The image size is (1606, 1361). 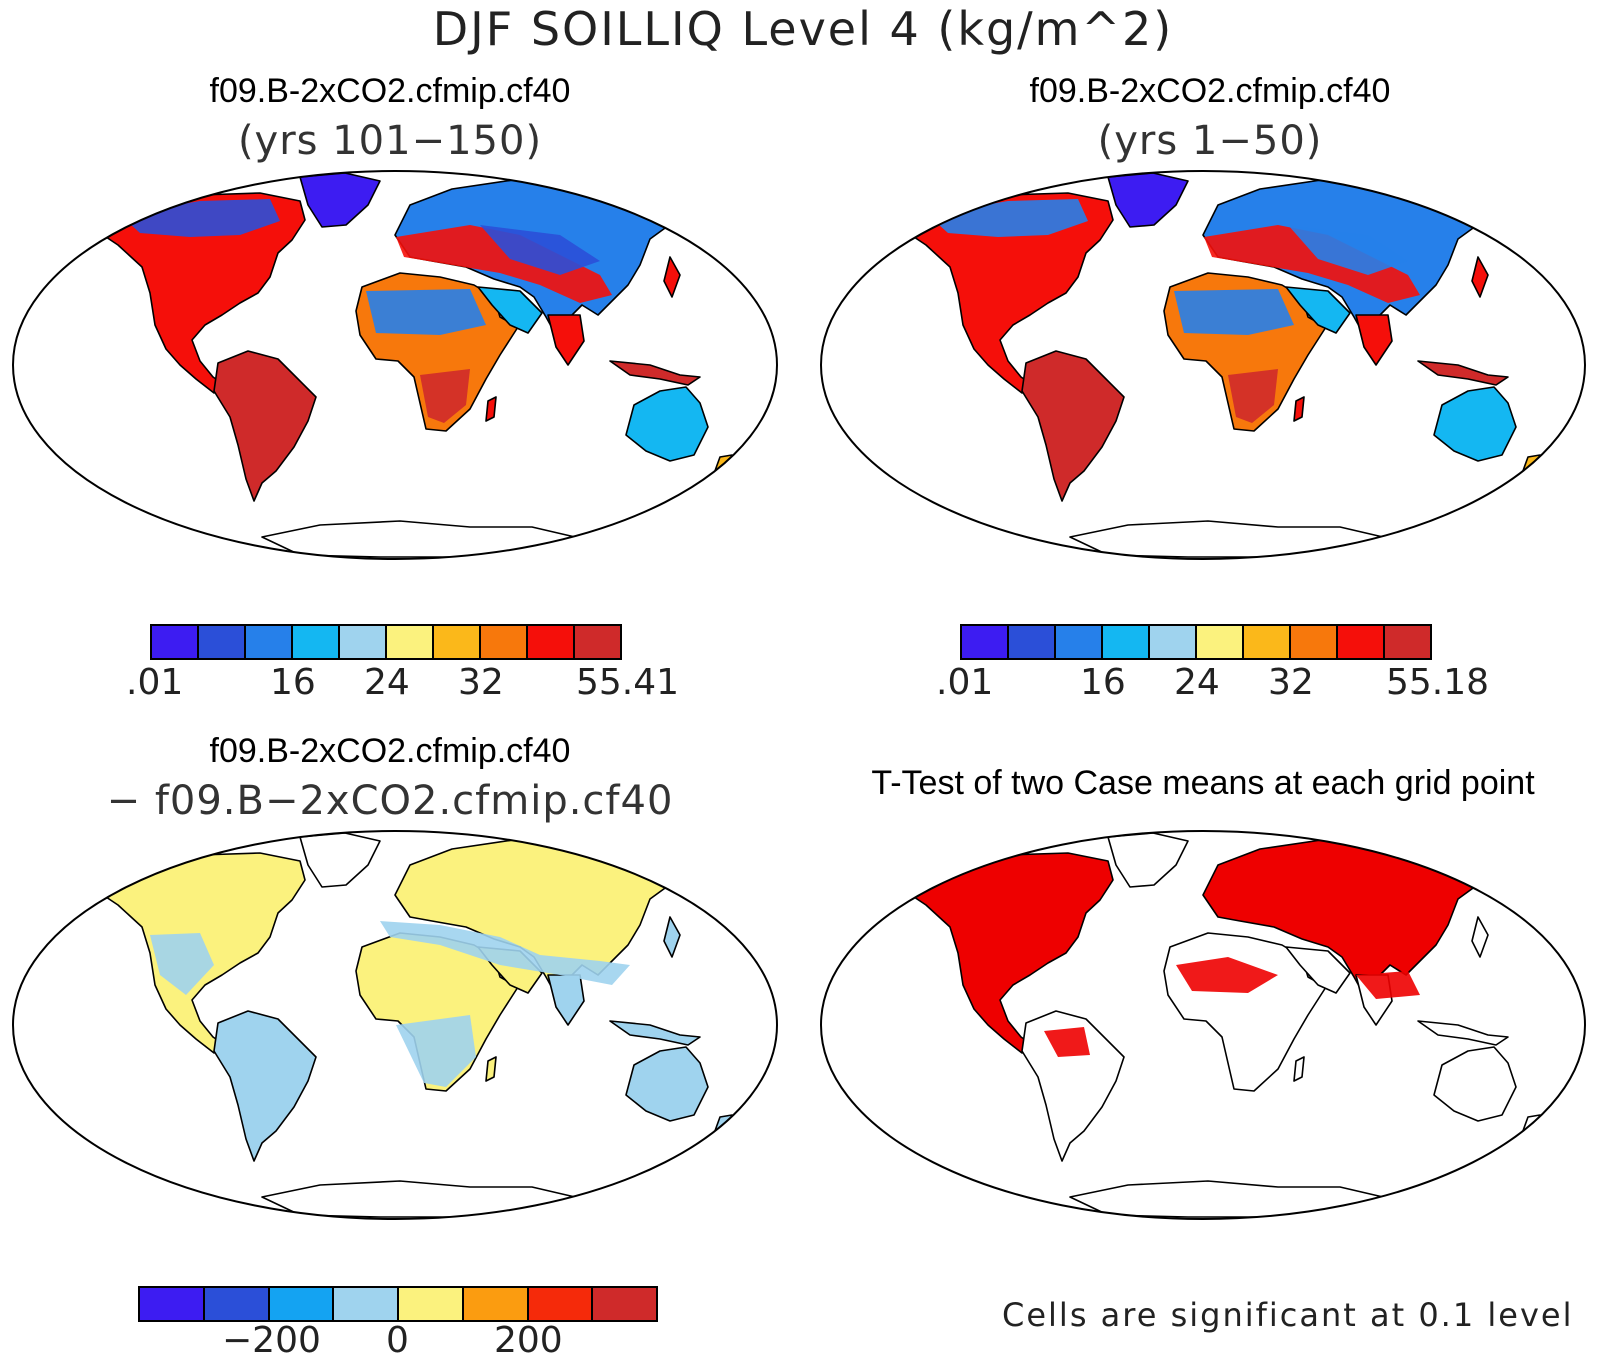 I want to click on panel-title-bottom-left: f09.B-2xCO2.cfmip.cf40, so click(x=390, y=751).